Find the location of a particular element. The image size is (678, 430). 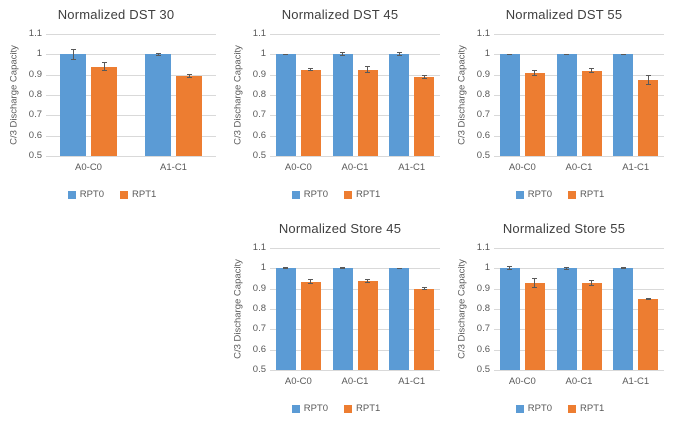

bar-group-a0-c0 is located at coordinates (298, 309).